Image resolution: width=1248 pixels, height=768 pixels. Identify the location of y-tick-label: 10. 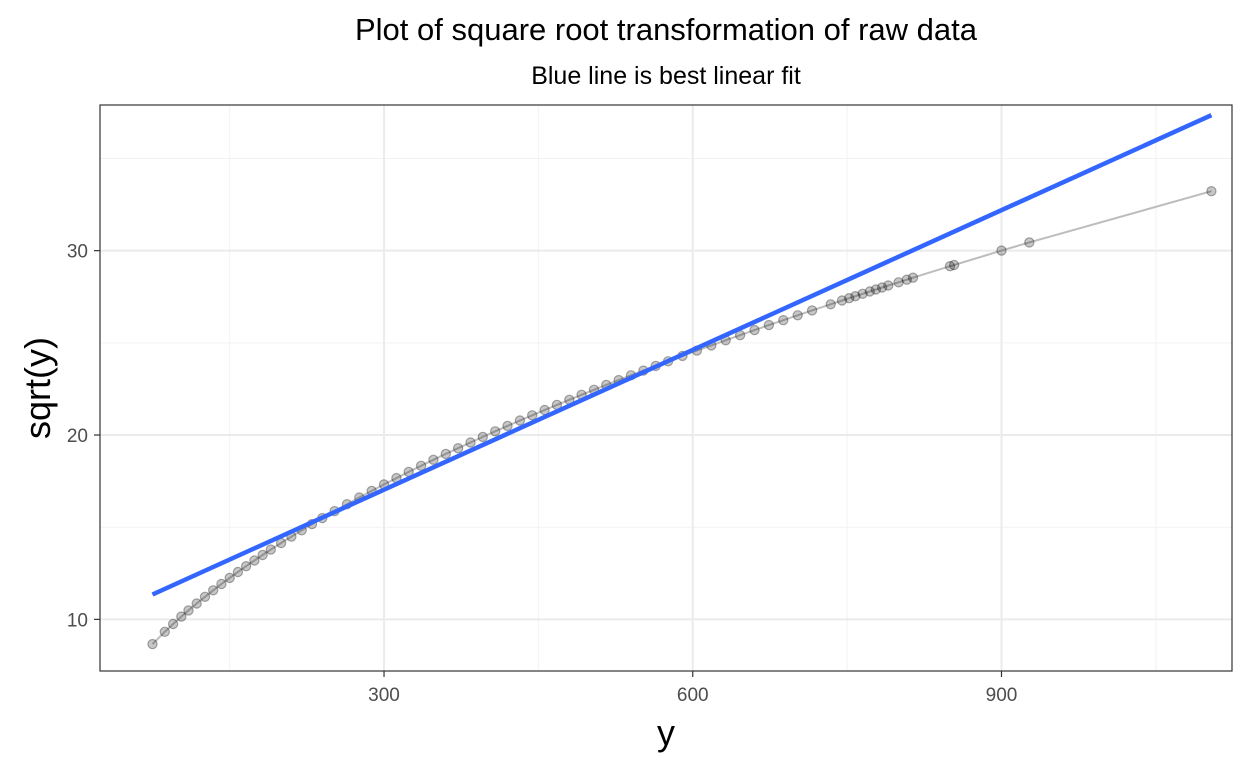
(77, 620).